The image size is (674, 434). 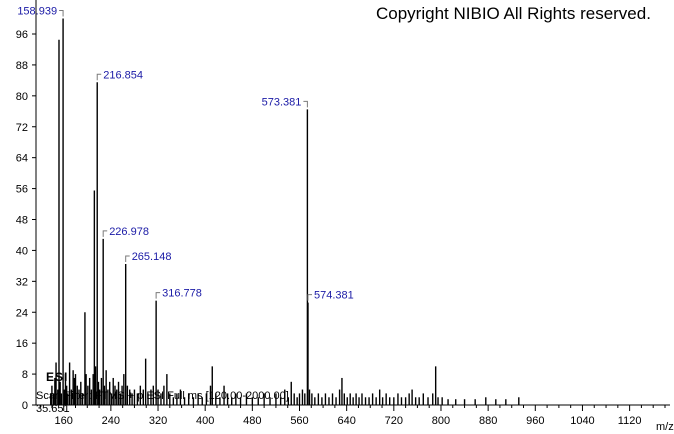 What do you see at coordinates (129, 232) in the screenshot?
I see `peak-label: 226.978` at bounding box center [129, 232].